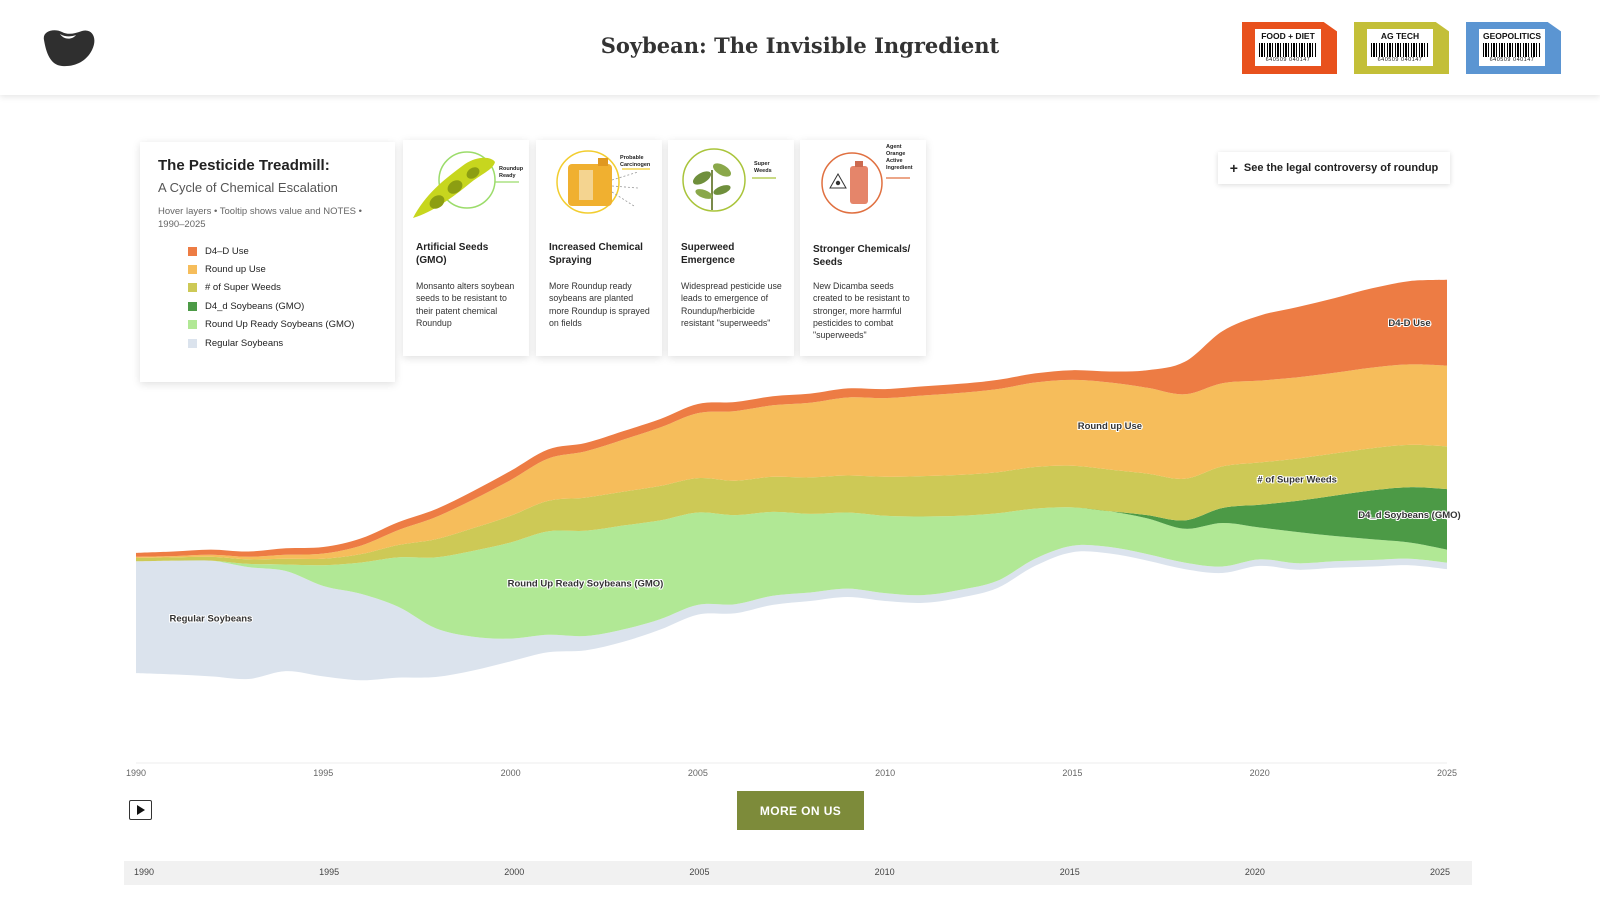  I want to click on layer-label: Round up Use, so click(1110, 426).